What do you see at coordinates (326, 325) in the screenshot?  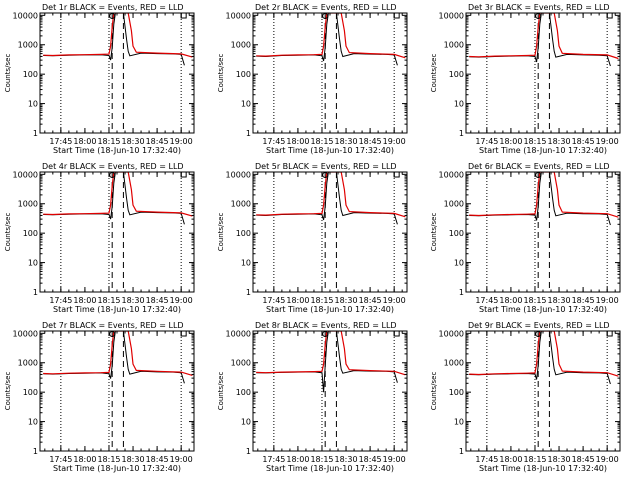 I see `panel-title: Det 8r BLACK = Events, RED = LLD` at bounding box center [326, 325].